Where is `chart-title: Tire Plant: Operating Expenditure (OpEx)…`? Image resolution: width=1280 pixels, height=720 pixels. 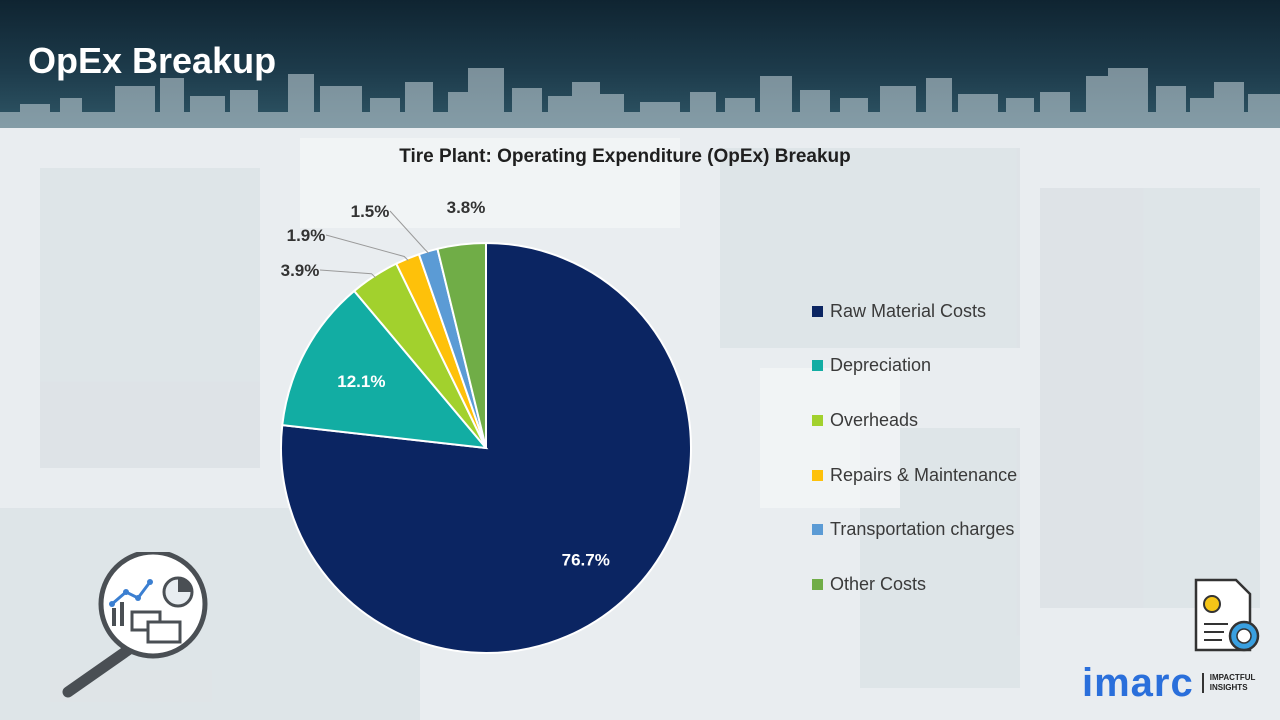 chart-title: Tire Plant: Operating Expenditure (OpEx)… is located at coordinates (625, 156).